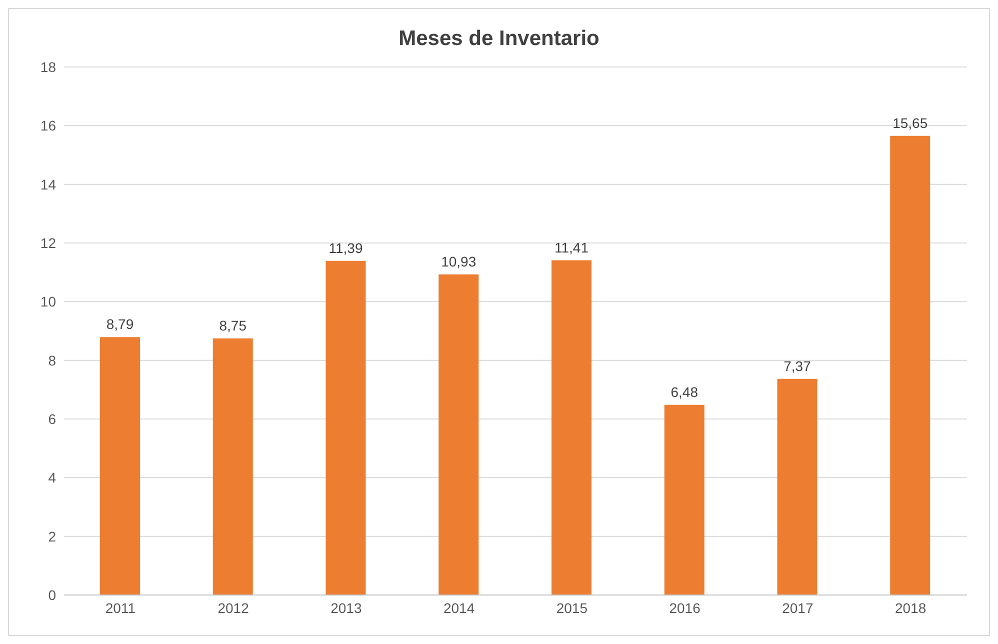  I want to click on x-tick-label: 2011, so click(120, 608).